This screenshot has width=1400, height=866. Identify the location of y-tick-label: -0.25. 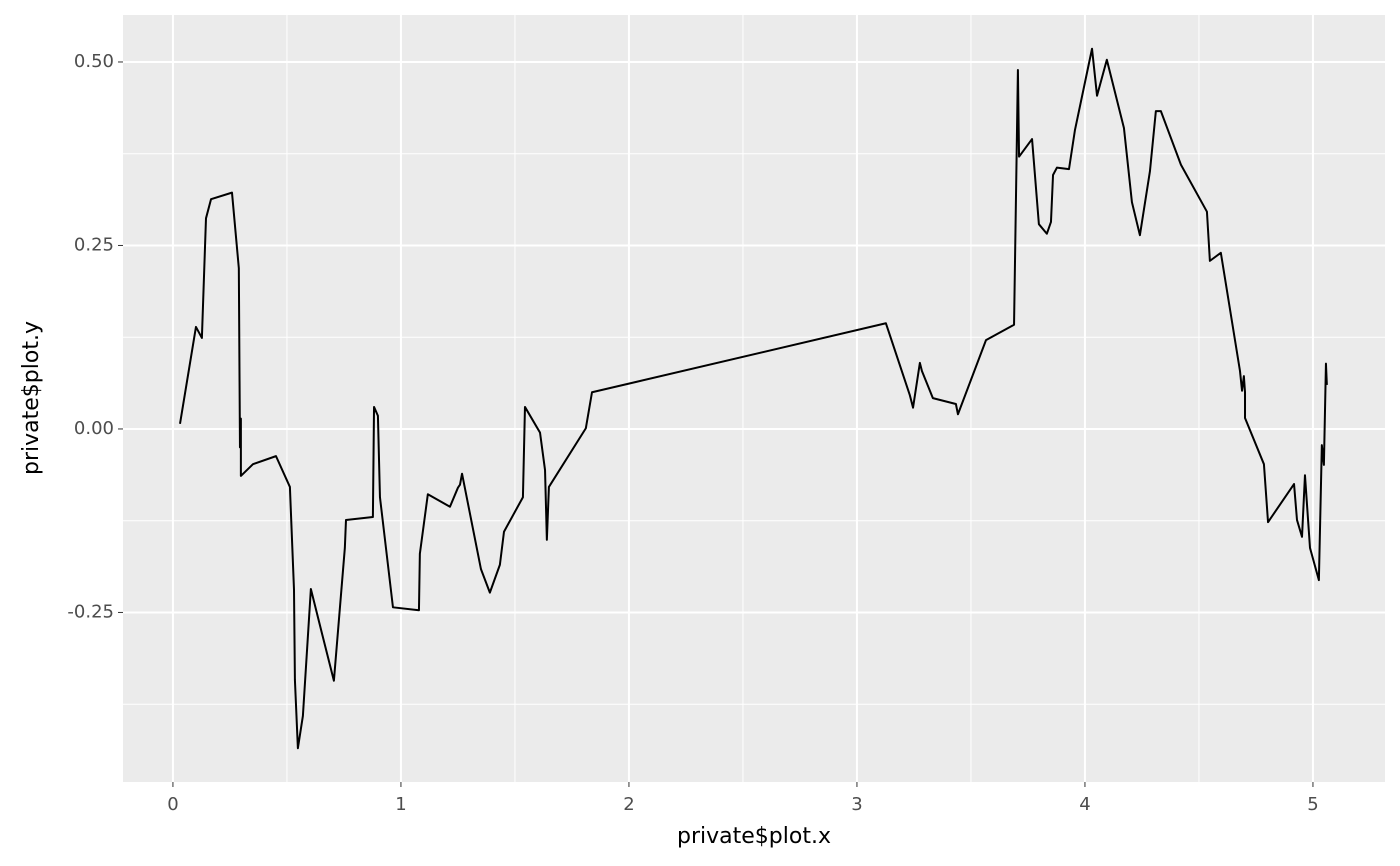
(90, 611).